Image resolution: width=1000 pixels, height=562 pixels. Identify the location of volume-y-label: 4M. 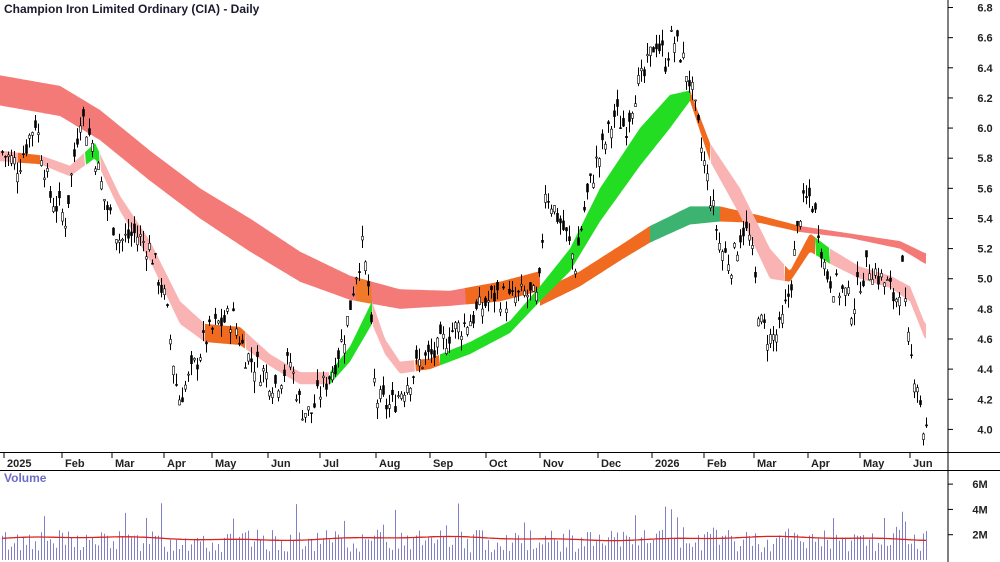
(979, 510).